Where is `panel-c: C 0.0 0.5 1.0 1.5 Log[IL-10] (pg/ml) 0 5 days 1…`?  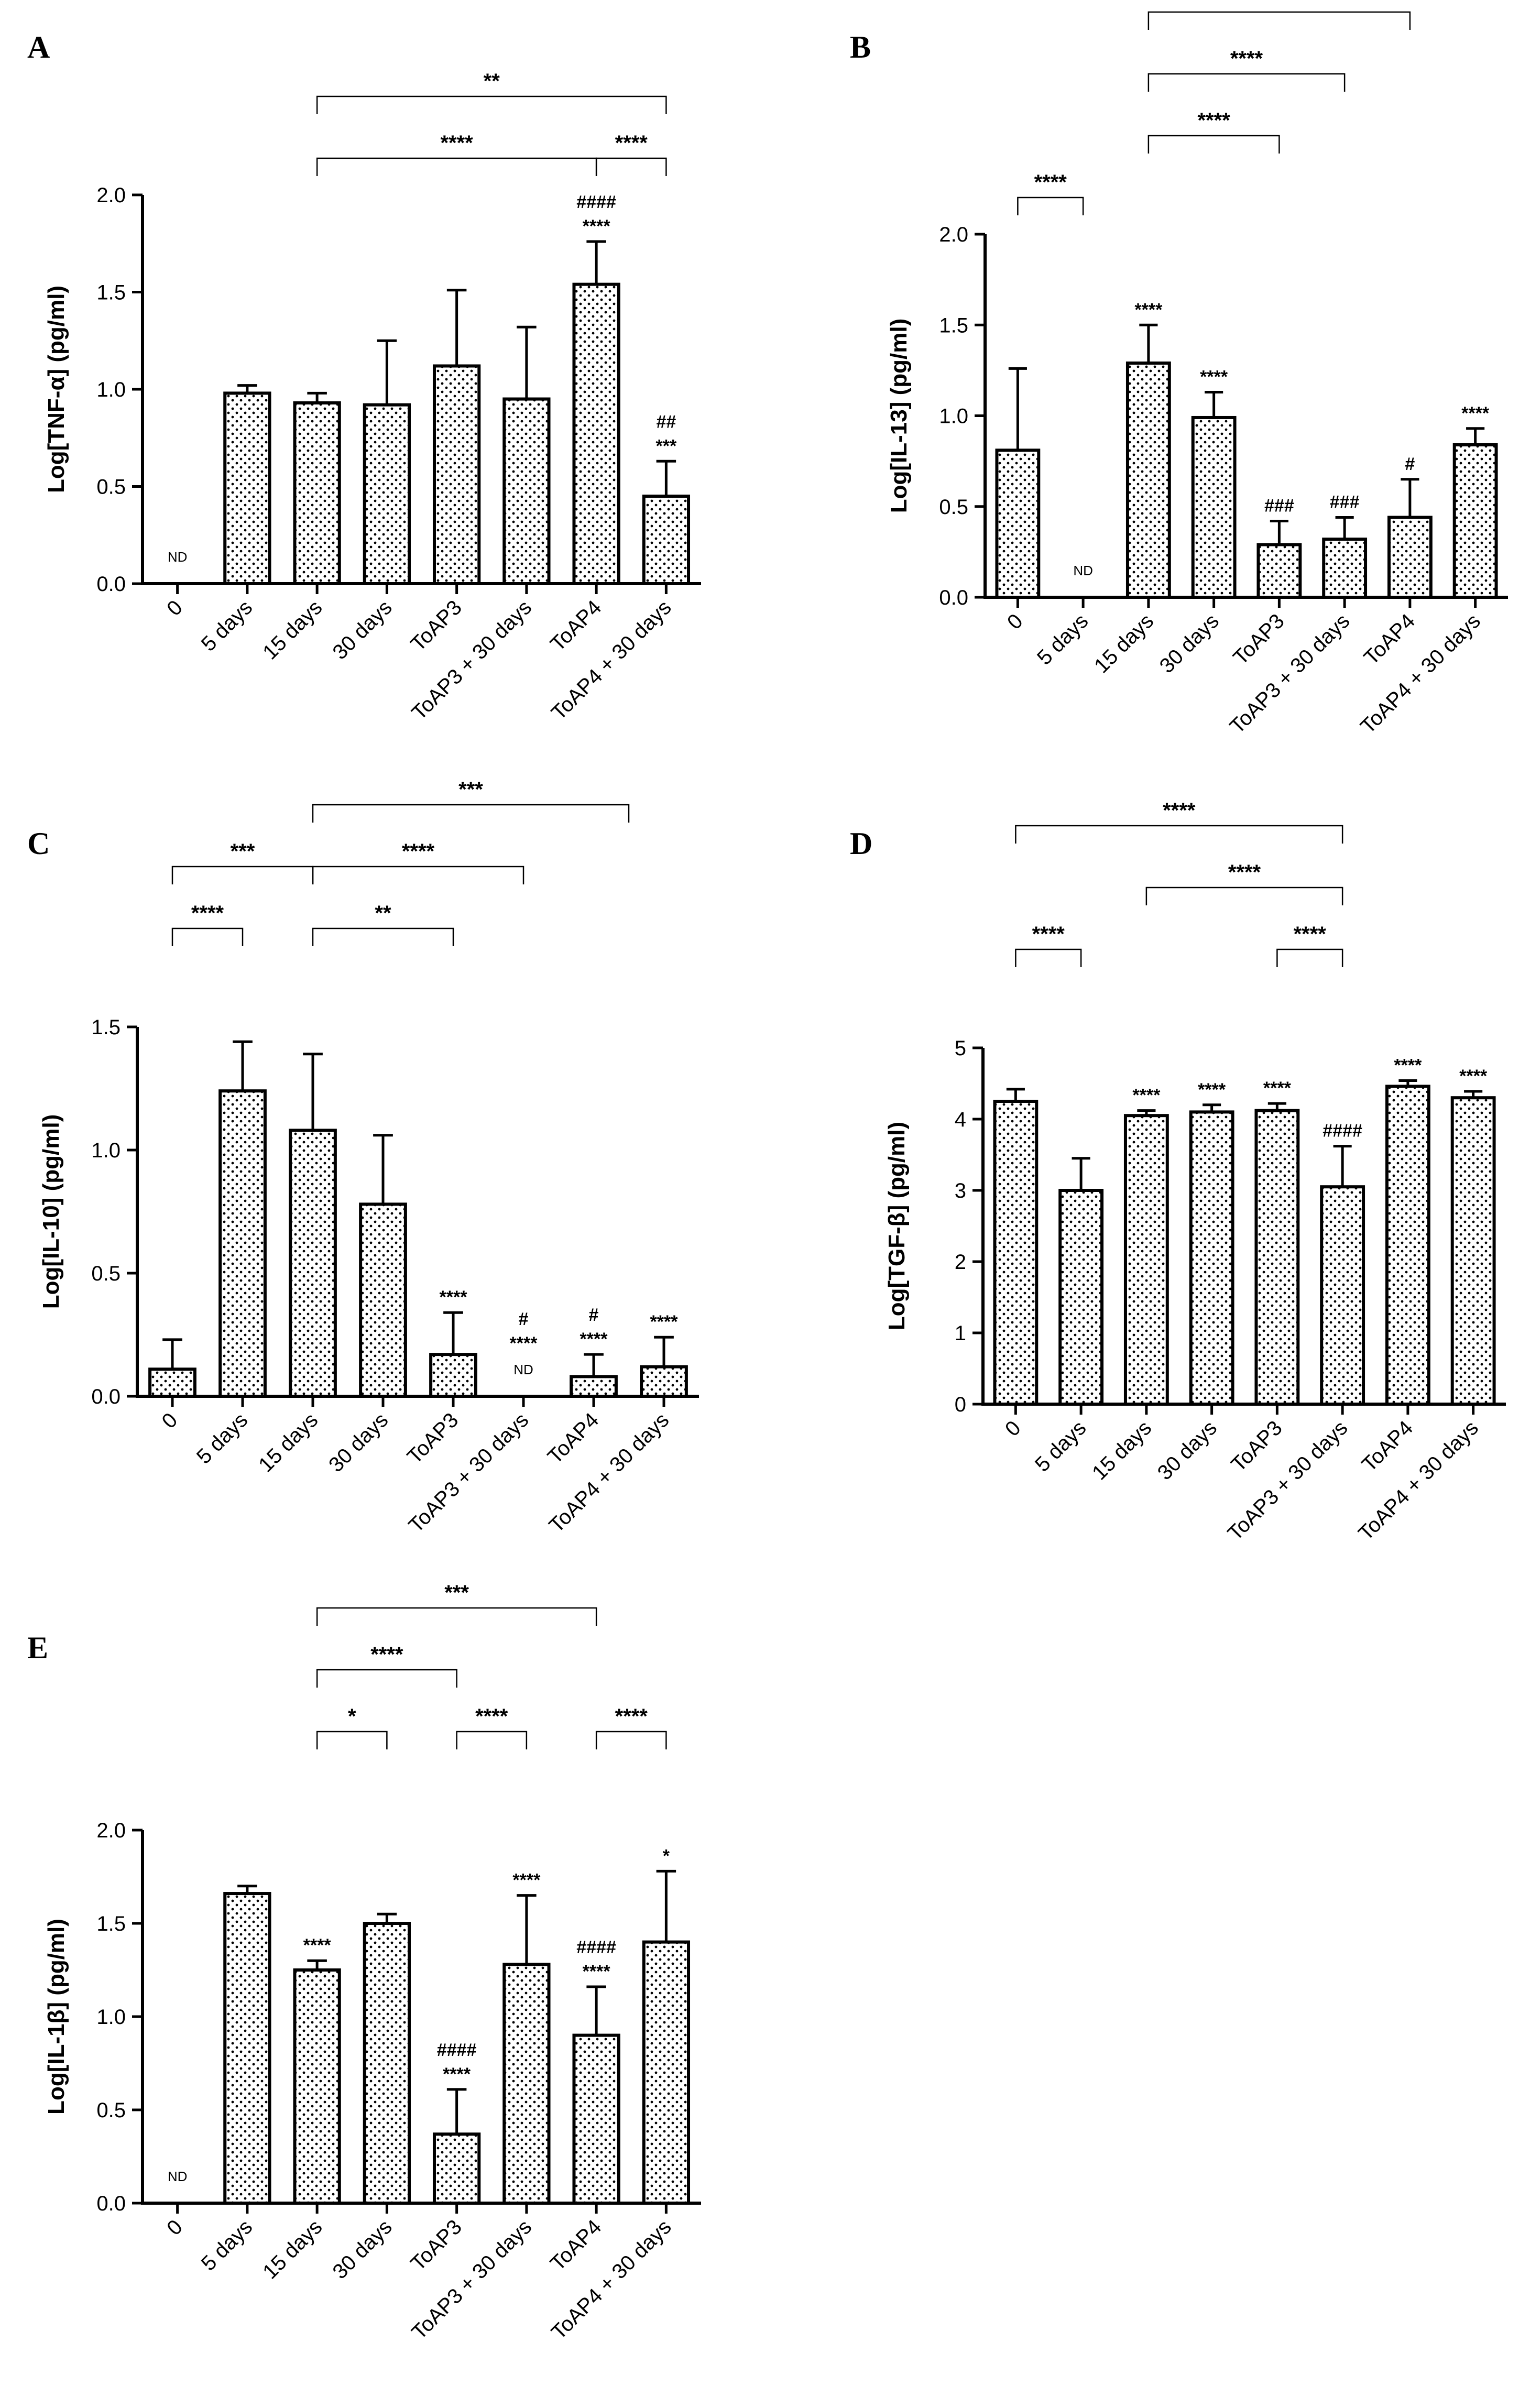
panel-c: C 0.0 0.5 1.0 1.5 Log[IL-10] (pg/ml) 0 5 days 1… is located at coordinates (363, 1157).